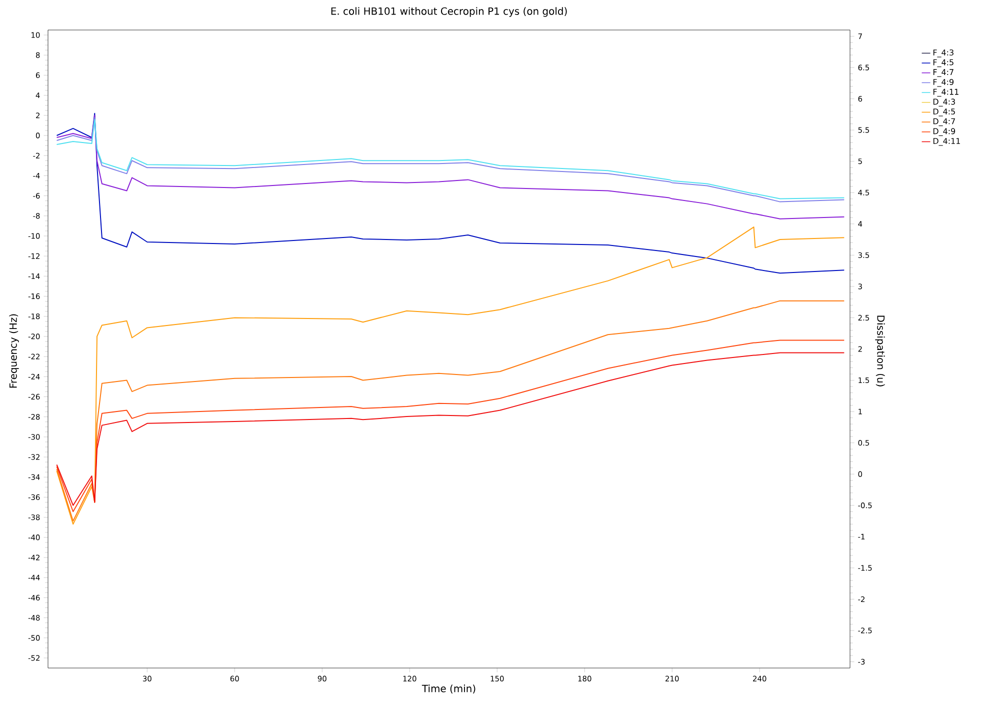 The height and width of the screenshot is (702, 985). I want to click on y-axis-title: Frequency (Hz), so click(14, 351).